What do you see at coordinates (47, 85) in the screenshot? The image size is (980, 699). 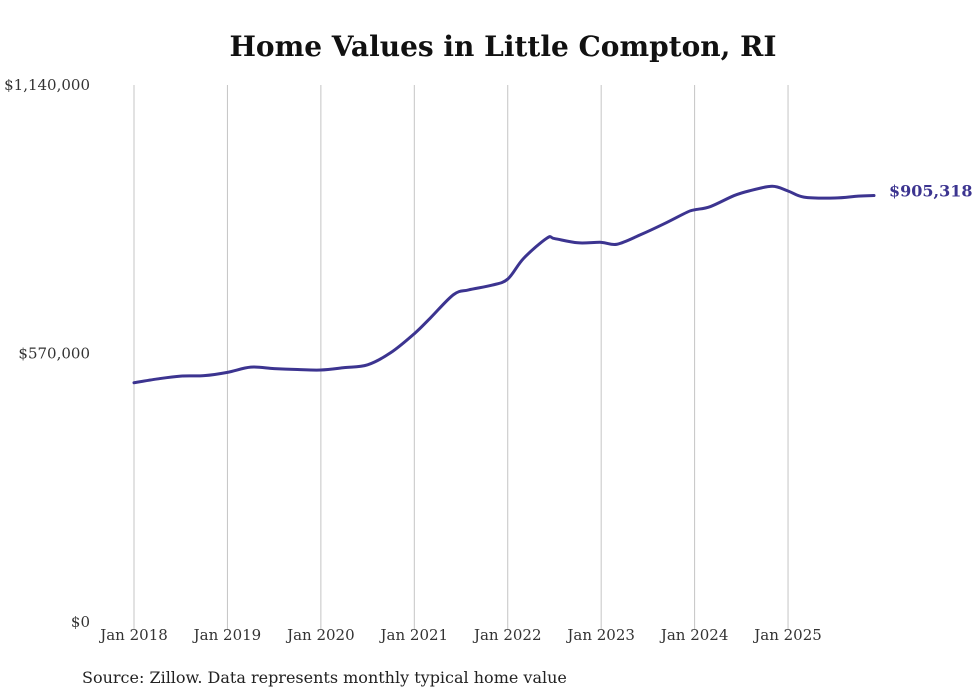 I see `y-tick-label: $1,140,000` at bounding box center [47, 85].